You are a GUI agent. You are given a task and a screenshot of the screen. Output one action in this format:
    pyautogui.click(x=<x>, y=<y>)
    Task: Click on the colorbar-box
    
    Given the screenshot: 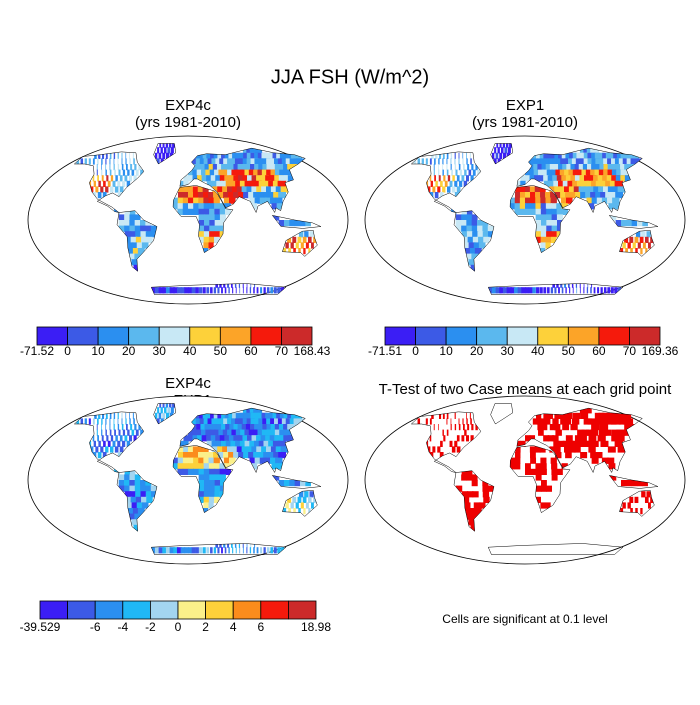 What is the action you would take?
    pyautogui.click(x=113, y=336)
    